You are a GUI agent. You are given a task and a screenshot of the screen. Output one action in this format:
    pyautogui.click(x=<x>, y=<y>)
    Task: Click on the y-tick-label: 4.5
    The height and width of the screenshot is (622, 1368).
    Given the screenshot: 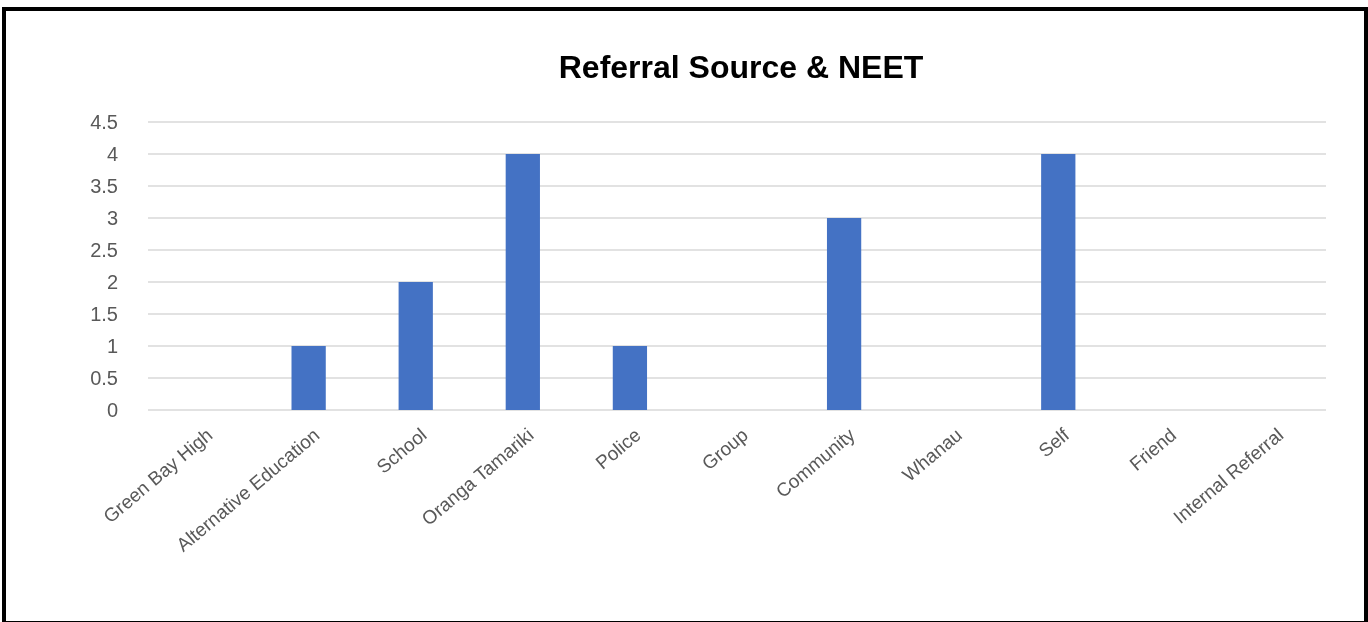 What is the action you would take?
    pyautogui.click(x=104, y=122)
    